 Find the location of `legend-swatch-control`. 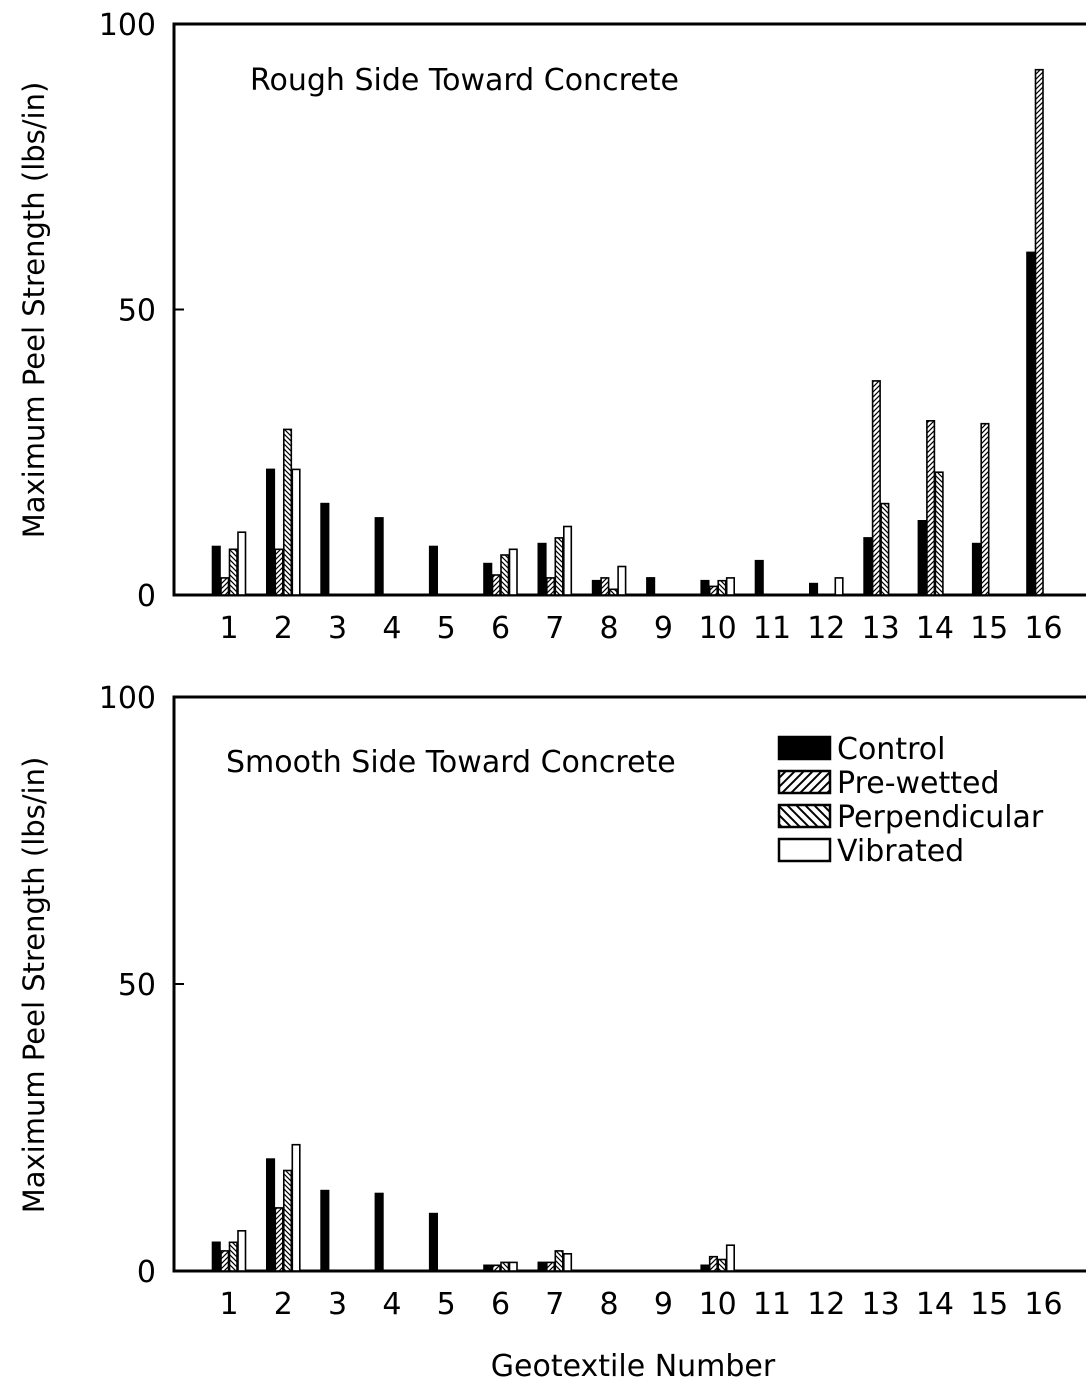

legend-swatch-control is located at coordinates (804, 748).